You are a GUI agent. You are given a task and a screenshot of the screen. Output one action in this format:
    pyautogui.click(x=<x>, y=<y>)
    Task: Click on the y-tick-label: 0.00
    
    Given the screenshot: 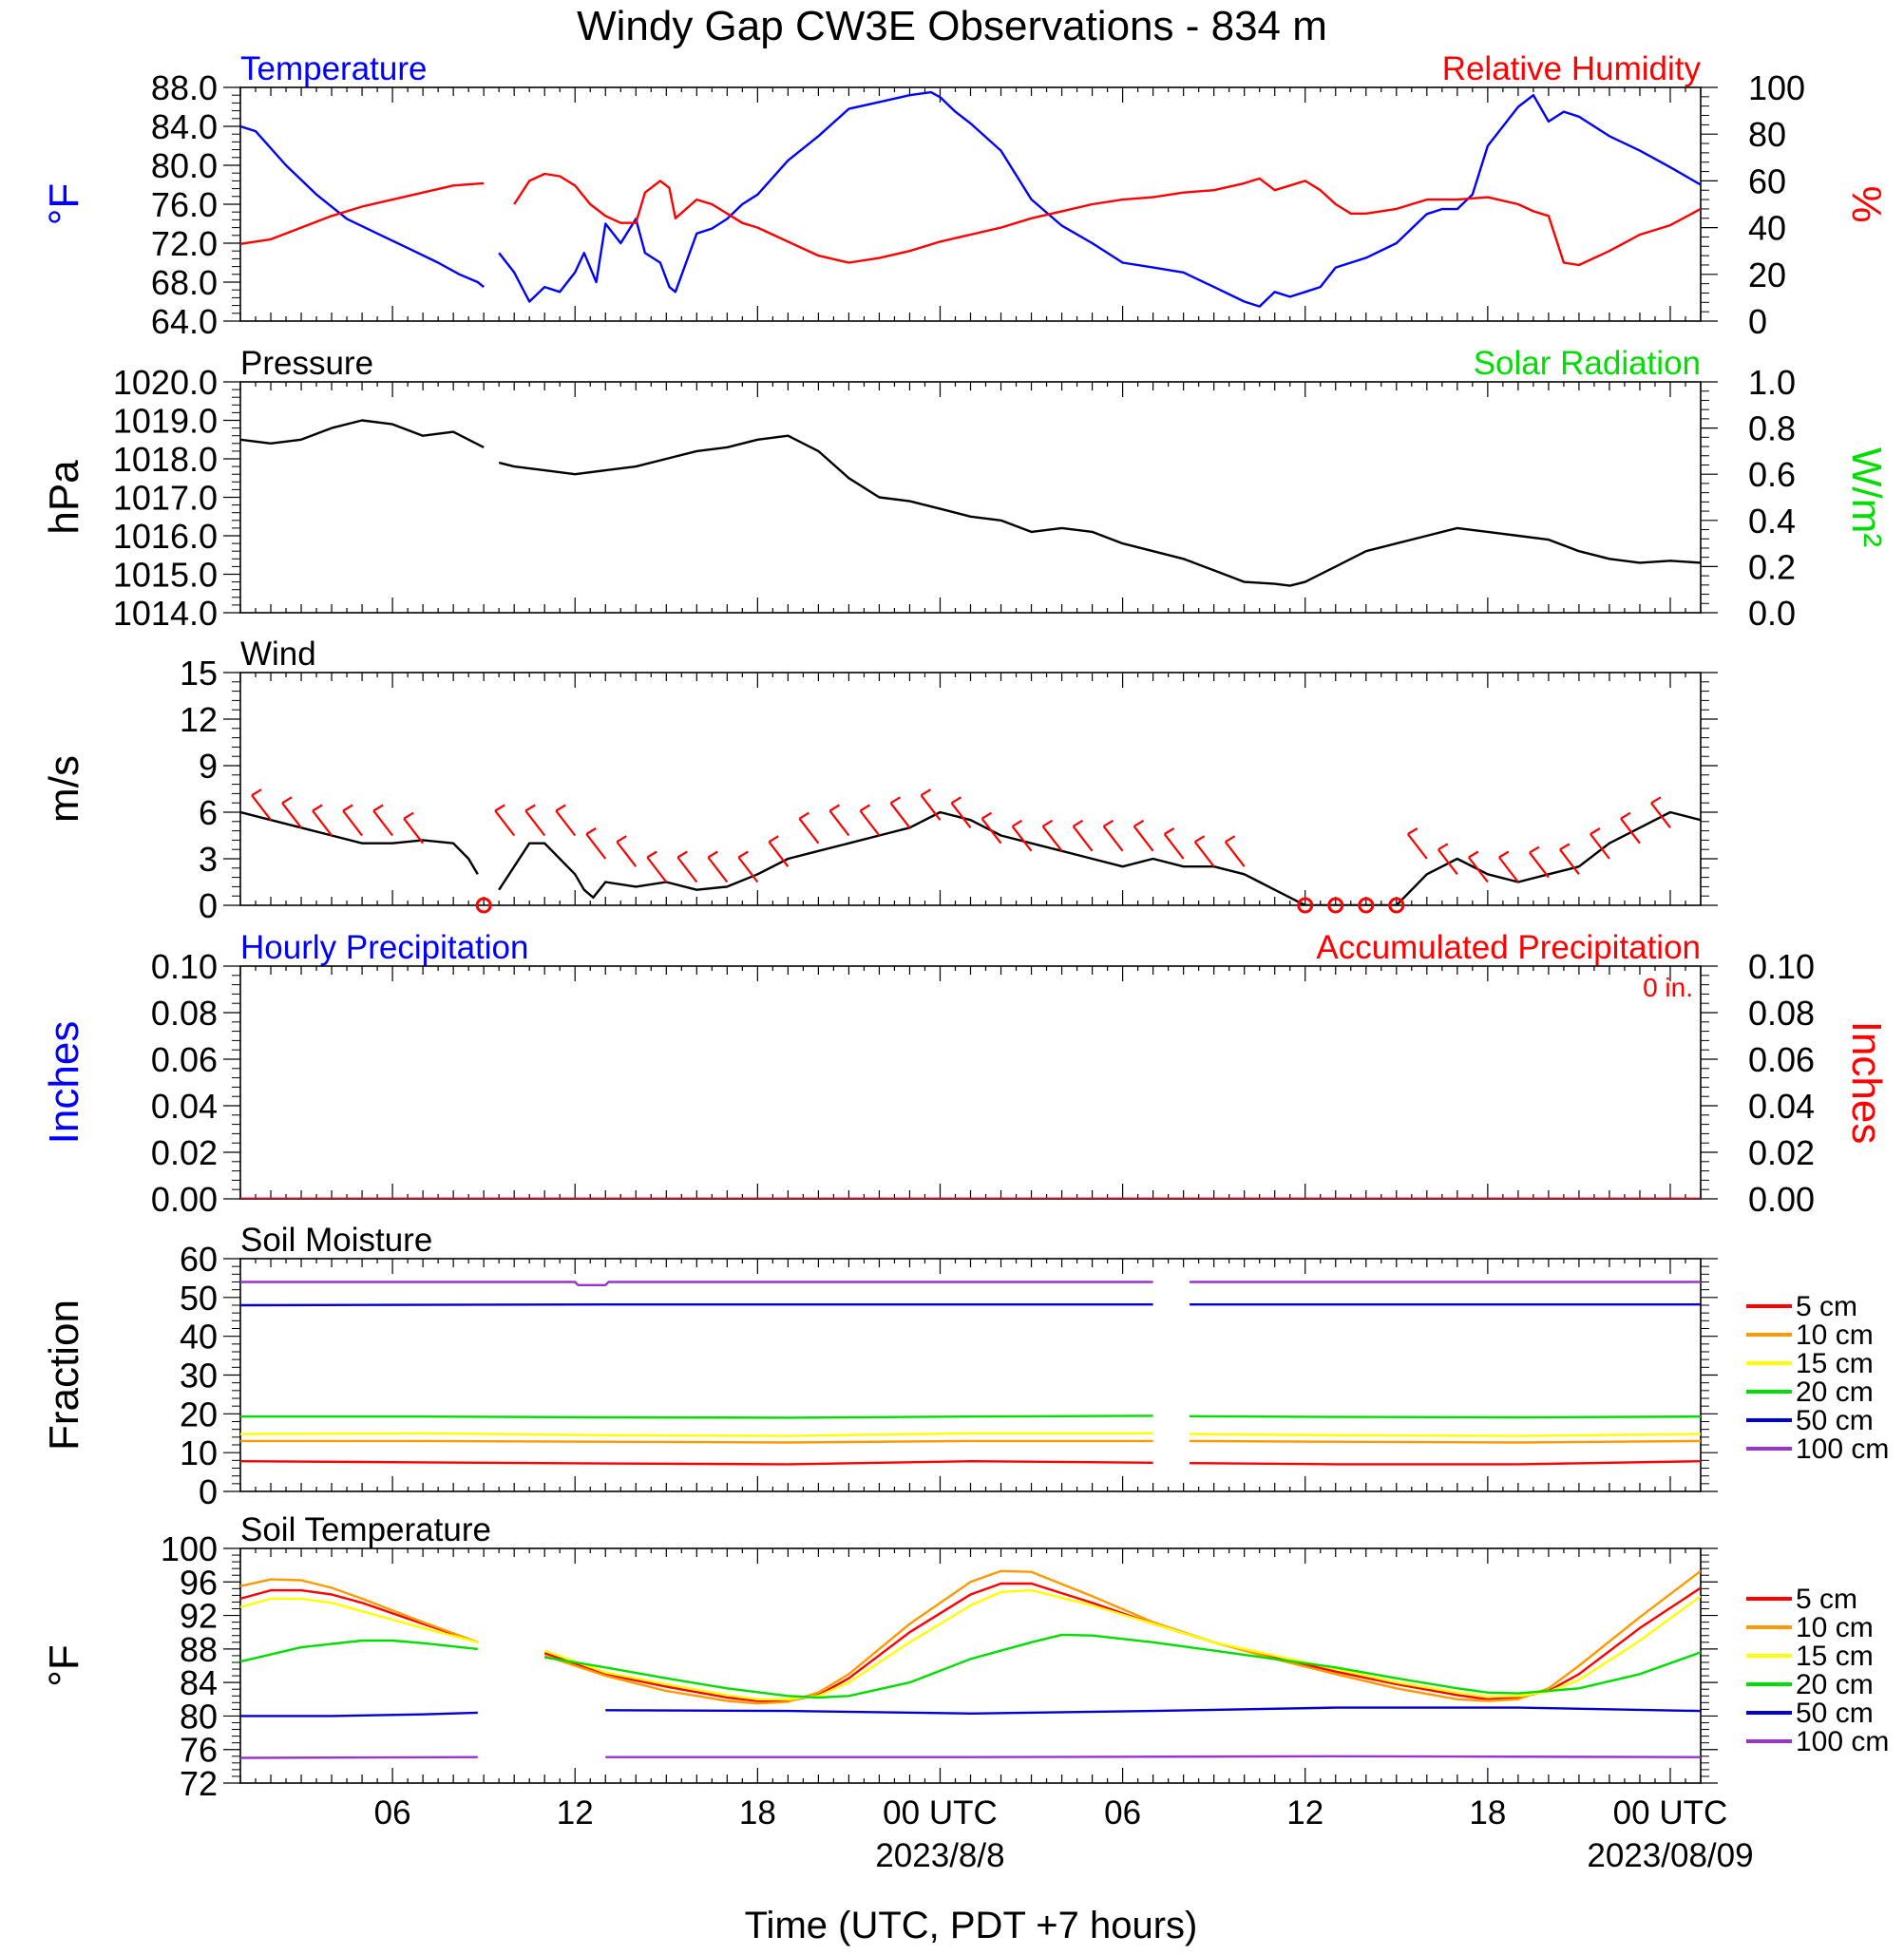 What is the action you would take?
    pyautogui.click(x=184, y=1199)
    